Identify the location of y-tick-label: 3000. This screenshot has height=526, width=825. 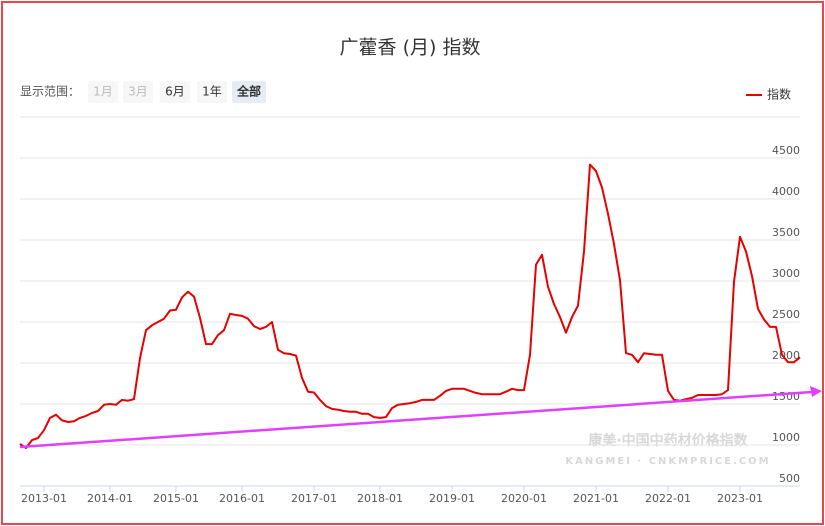
(786, 273).